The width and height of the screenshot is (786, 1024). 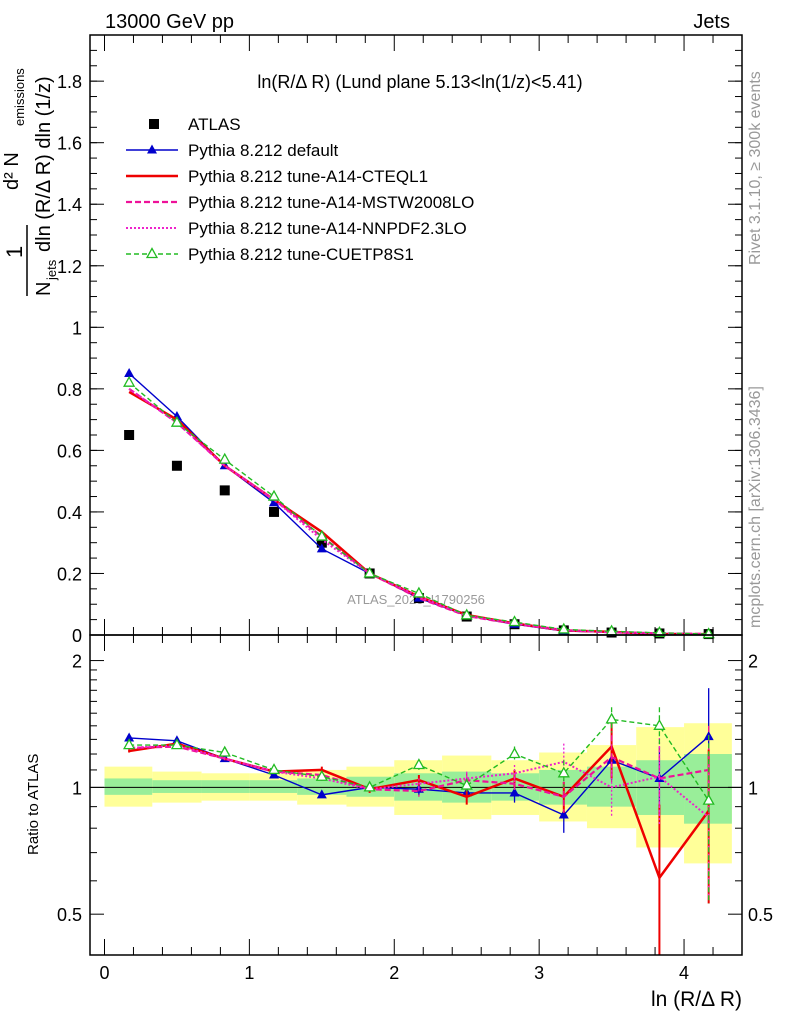 I want to click on ratio-line-nnpdf, so click(x=419, y=781).